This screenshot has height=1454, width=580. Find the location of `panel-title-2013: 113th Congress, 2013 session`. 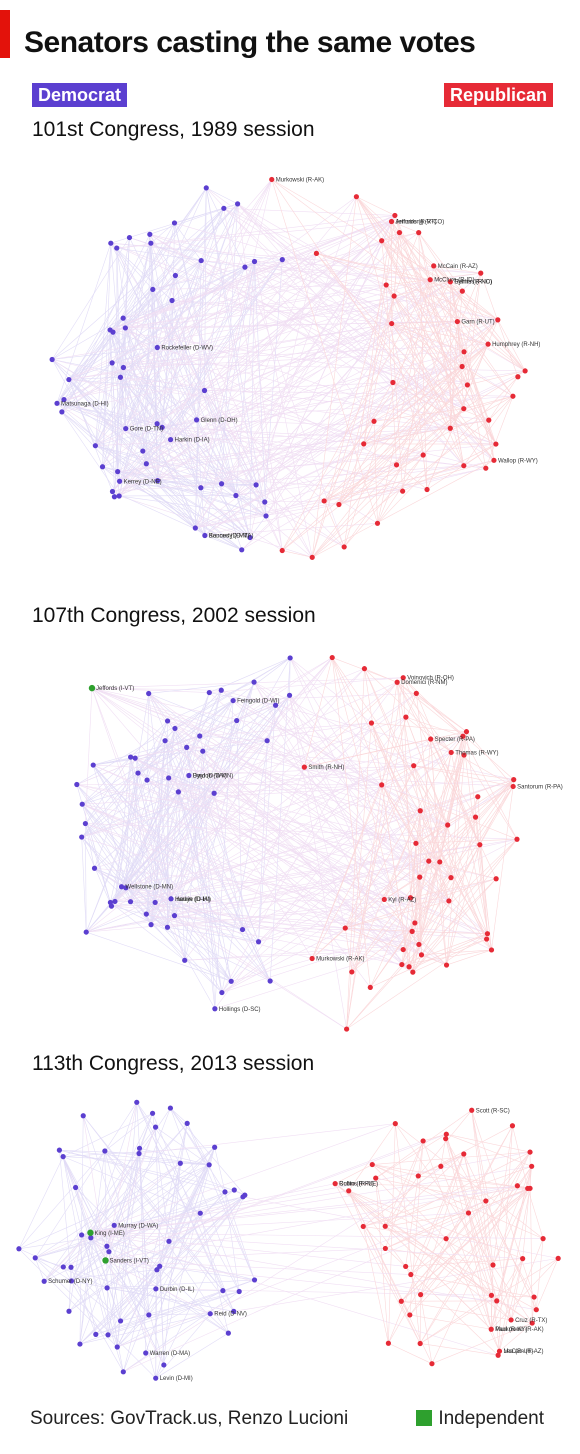

panel-title-2013: 113th Congress, 2013 session is located at coordinates (173, 1063).